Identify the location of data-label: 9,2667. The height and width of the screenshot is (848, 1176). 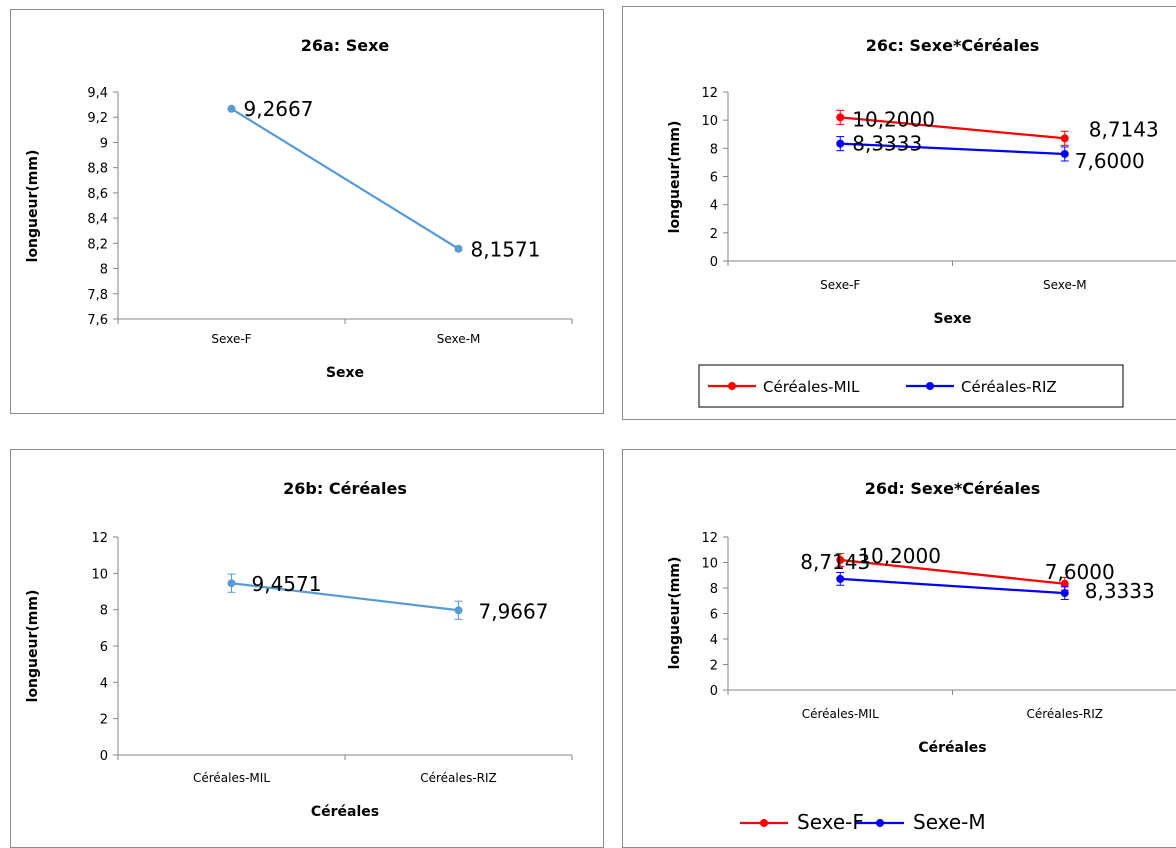
(279, 109).